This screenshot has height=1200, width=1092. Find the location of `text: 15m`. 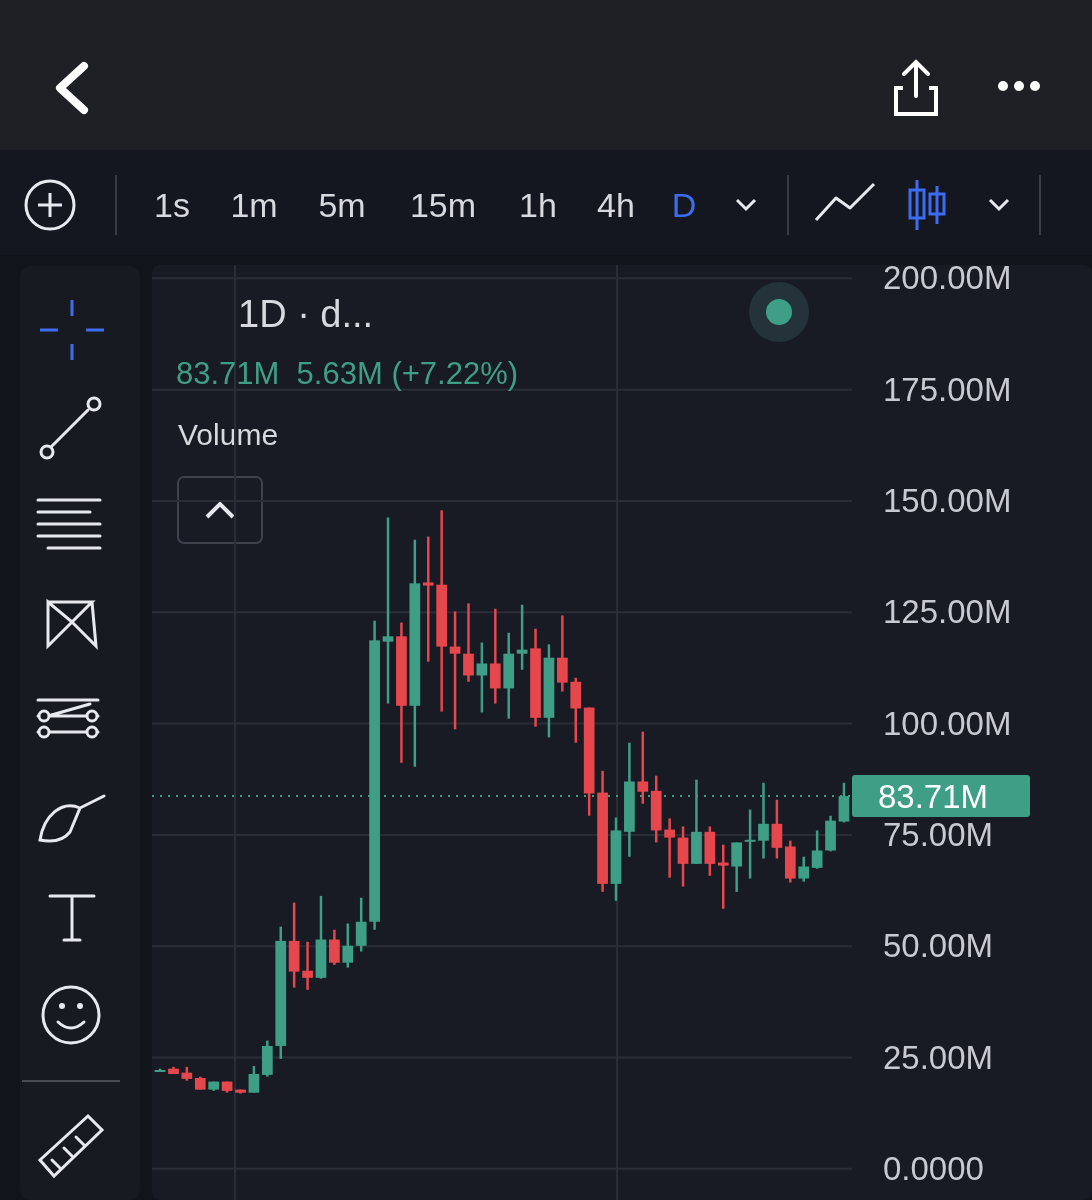

text: 15m is located at coordinates (443, 205).